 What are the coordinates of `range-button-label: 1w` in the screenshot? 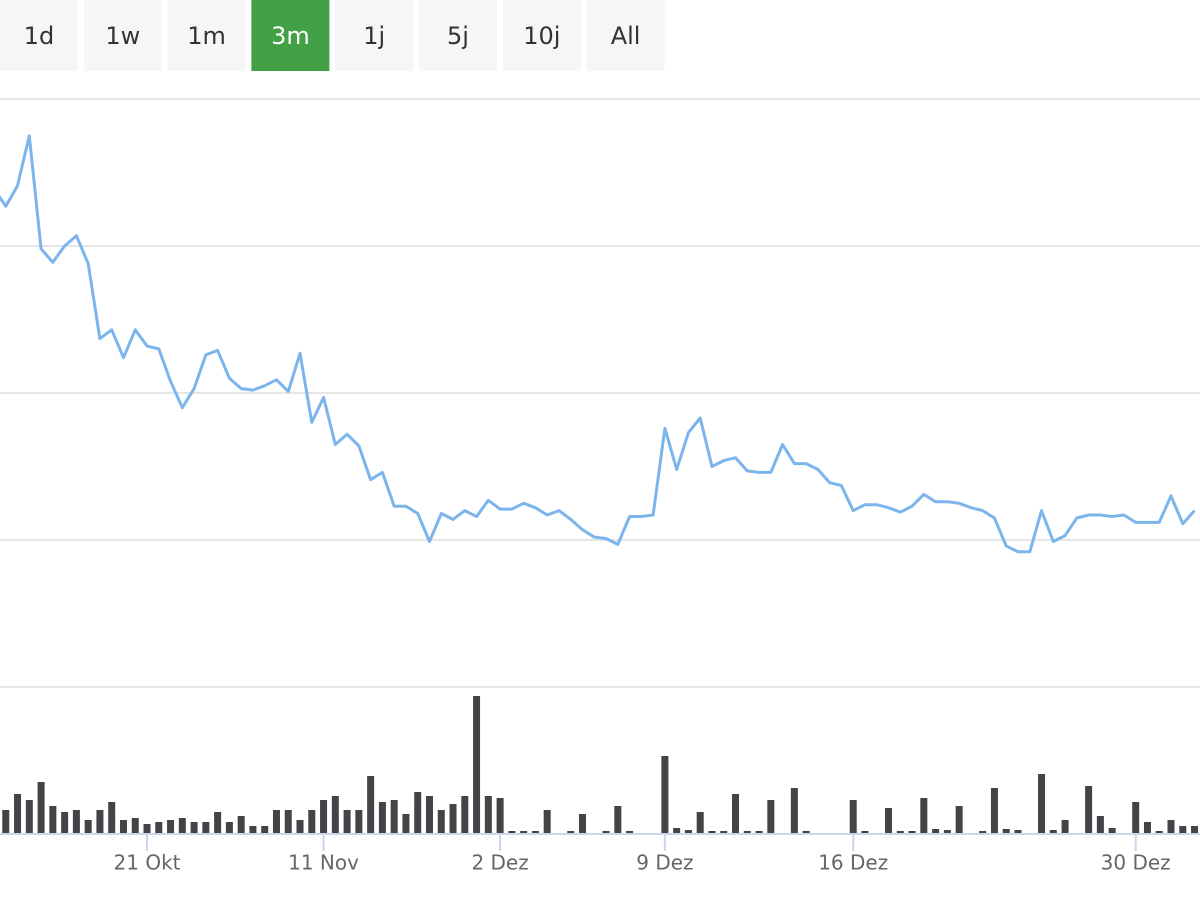 It's located at (122, 36).